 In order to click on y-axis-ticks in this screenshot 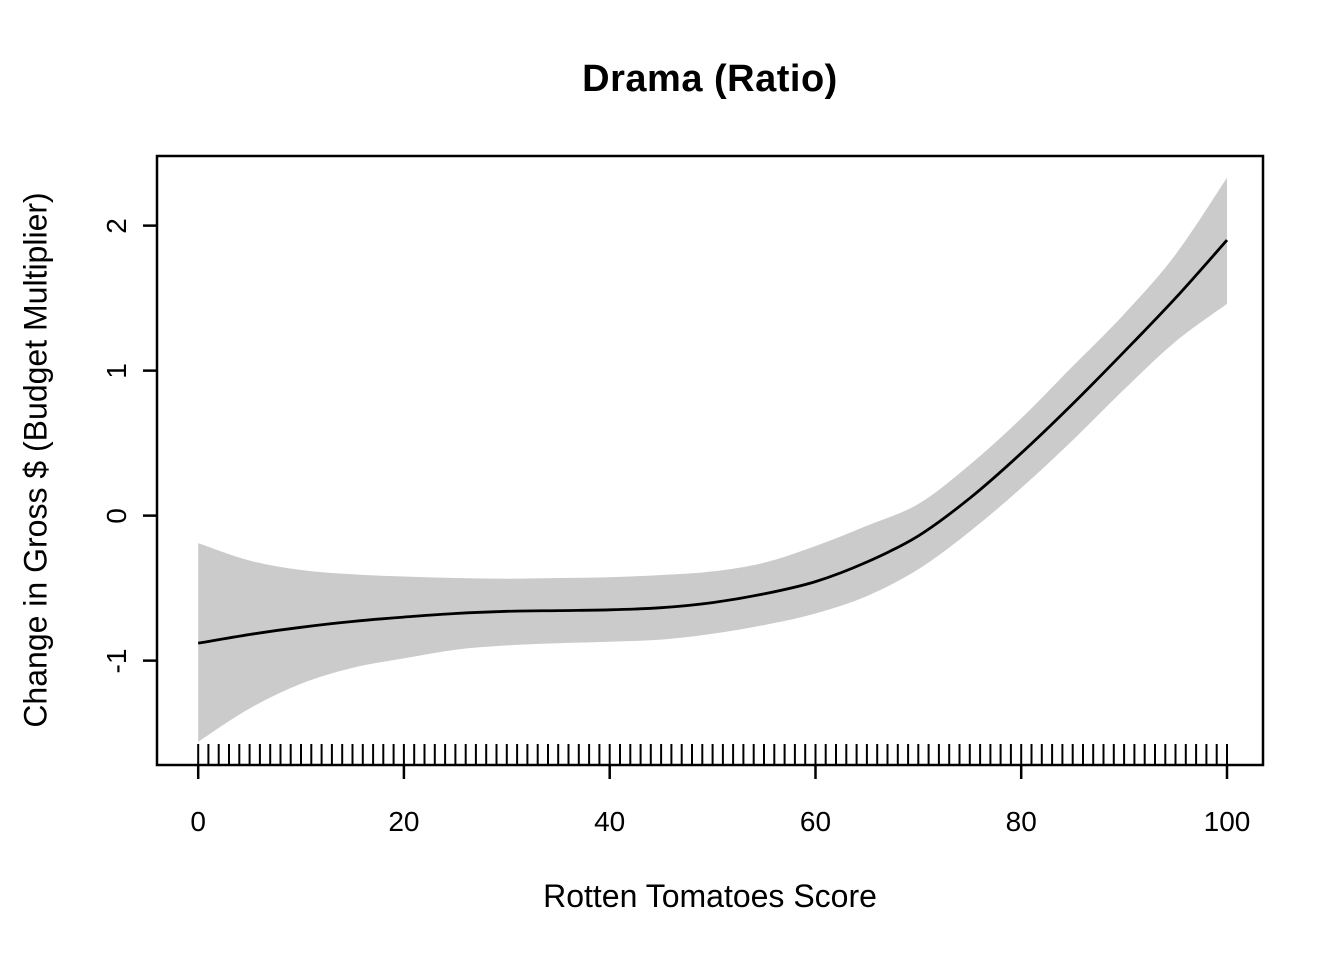, I will do `click(150, 443)`.